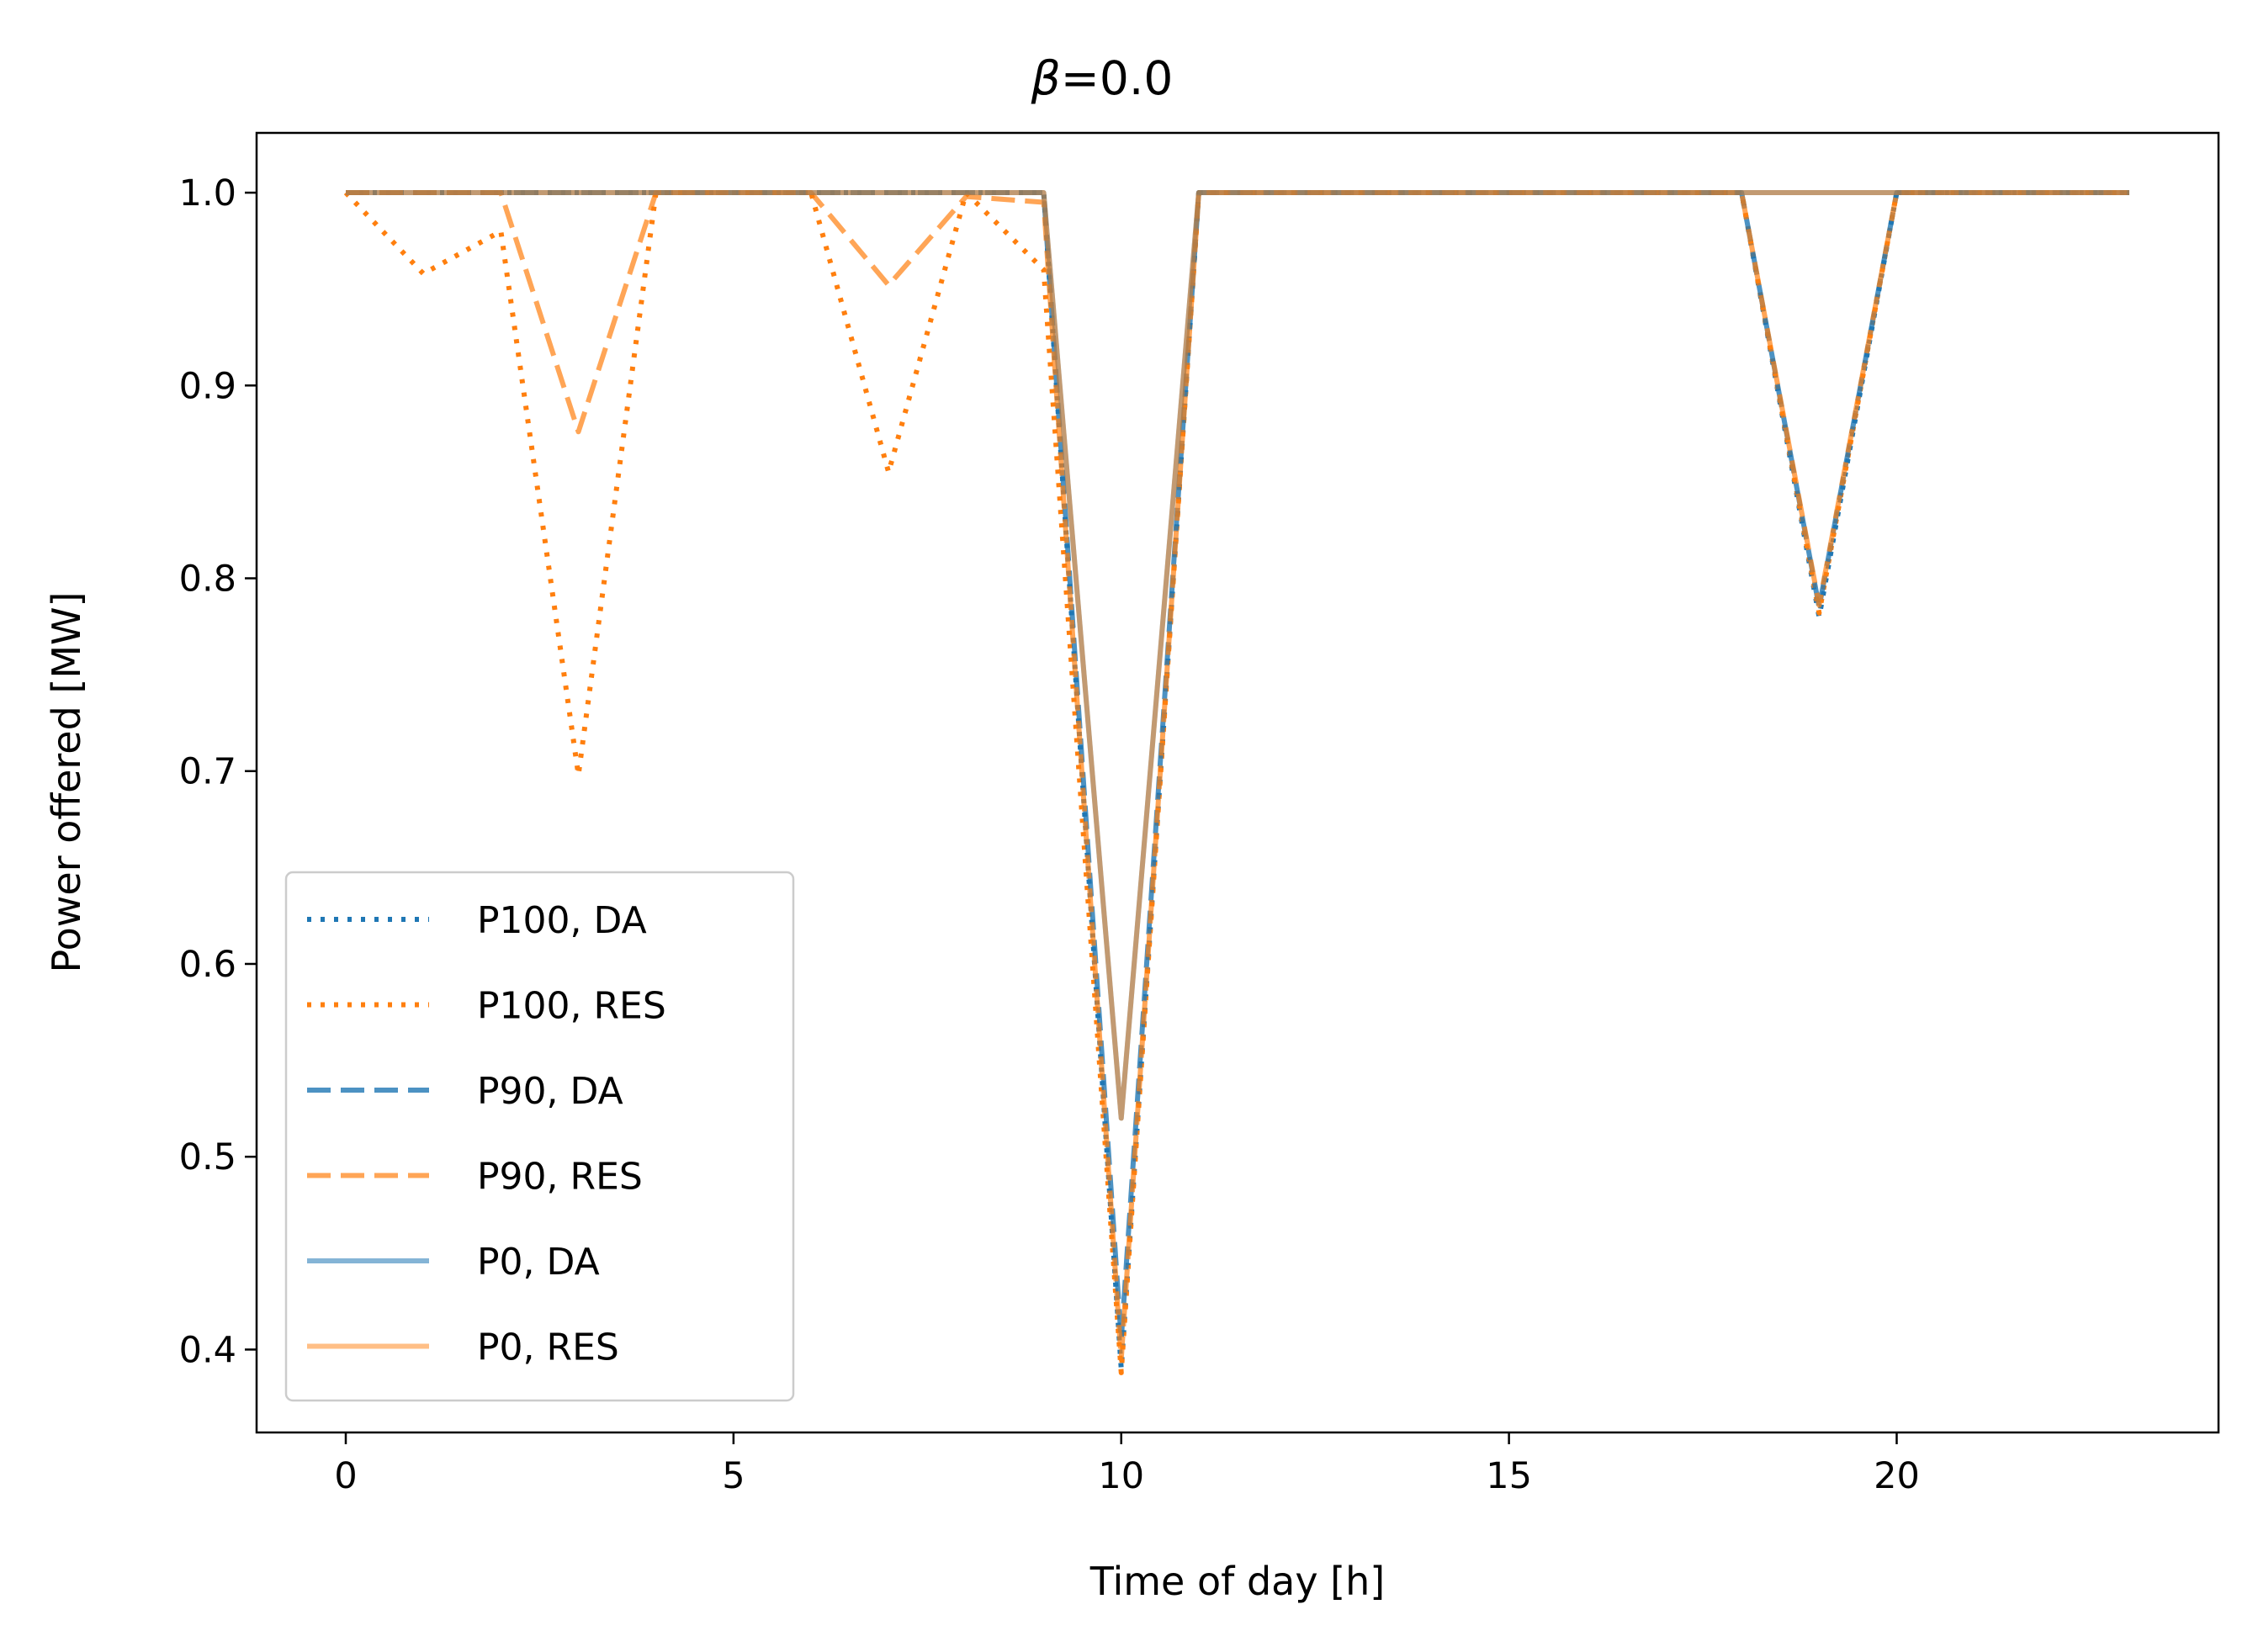  I want to click on legend-label: P90, DA, so click(550, 1091).